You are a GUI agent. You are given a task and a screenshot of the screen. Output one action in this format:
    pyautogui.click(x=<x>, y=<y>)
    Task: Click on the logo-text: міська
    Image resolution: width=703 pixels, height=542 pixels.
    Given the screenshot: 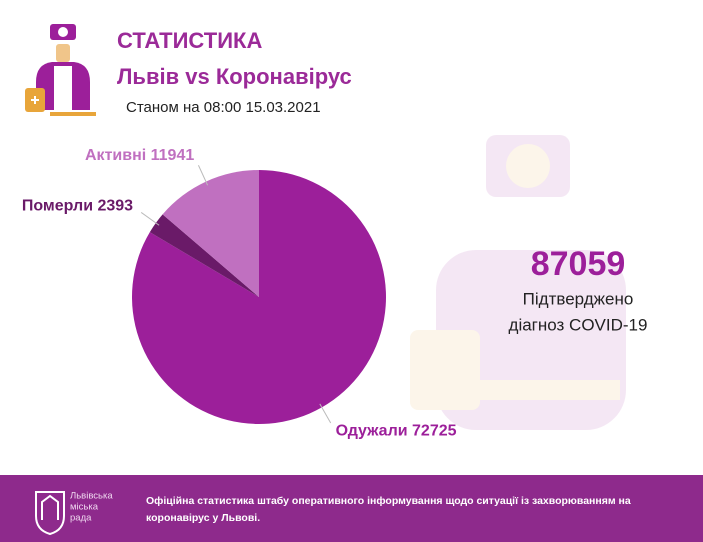 What is the action you would take?
    pyautogui.click(x=84, y=507)
    